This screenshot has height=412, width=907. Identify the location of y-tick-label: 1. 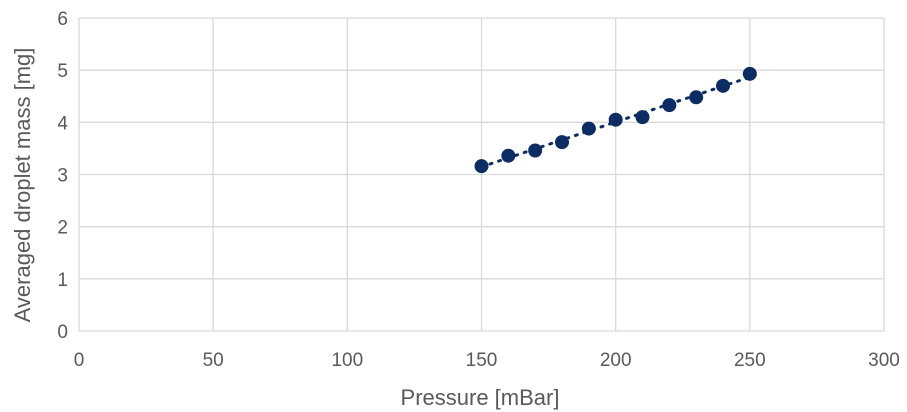
(62, 280).